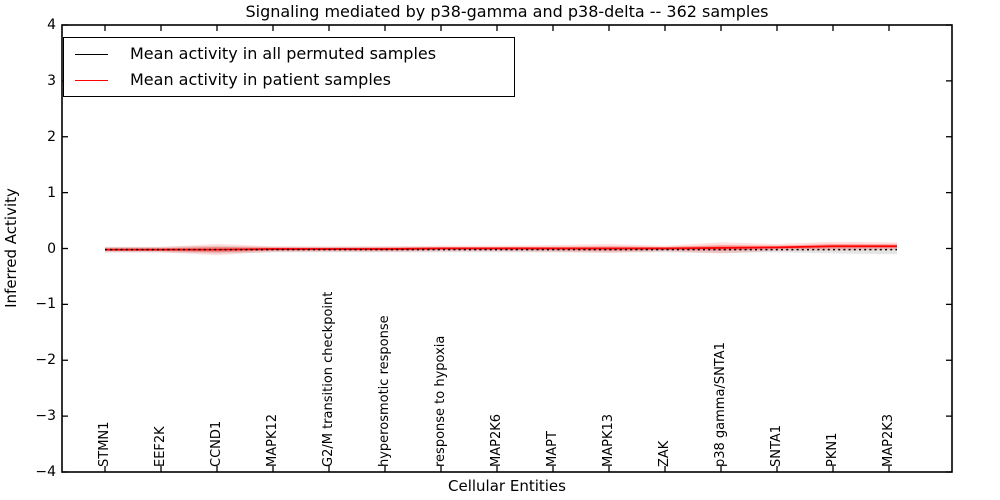  Describe the element at coordinates (45, 472) in the screenshot. I see `y-tick-label: −4` at that location.